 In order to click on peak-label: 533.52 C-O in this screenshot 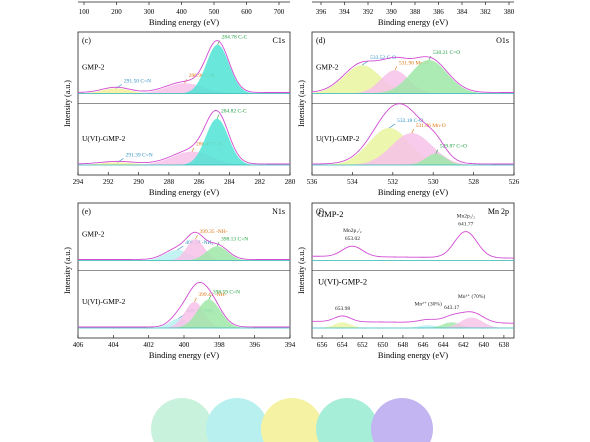, I will do `click(383, 58)`.